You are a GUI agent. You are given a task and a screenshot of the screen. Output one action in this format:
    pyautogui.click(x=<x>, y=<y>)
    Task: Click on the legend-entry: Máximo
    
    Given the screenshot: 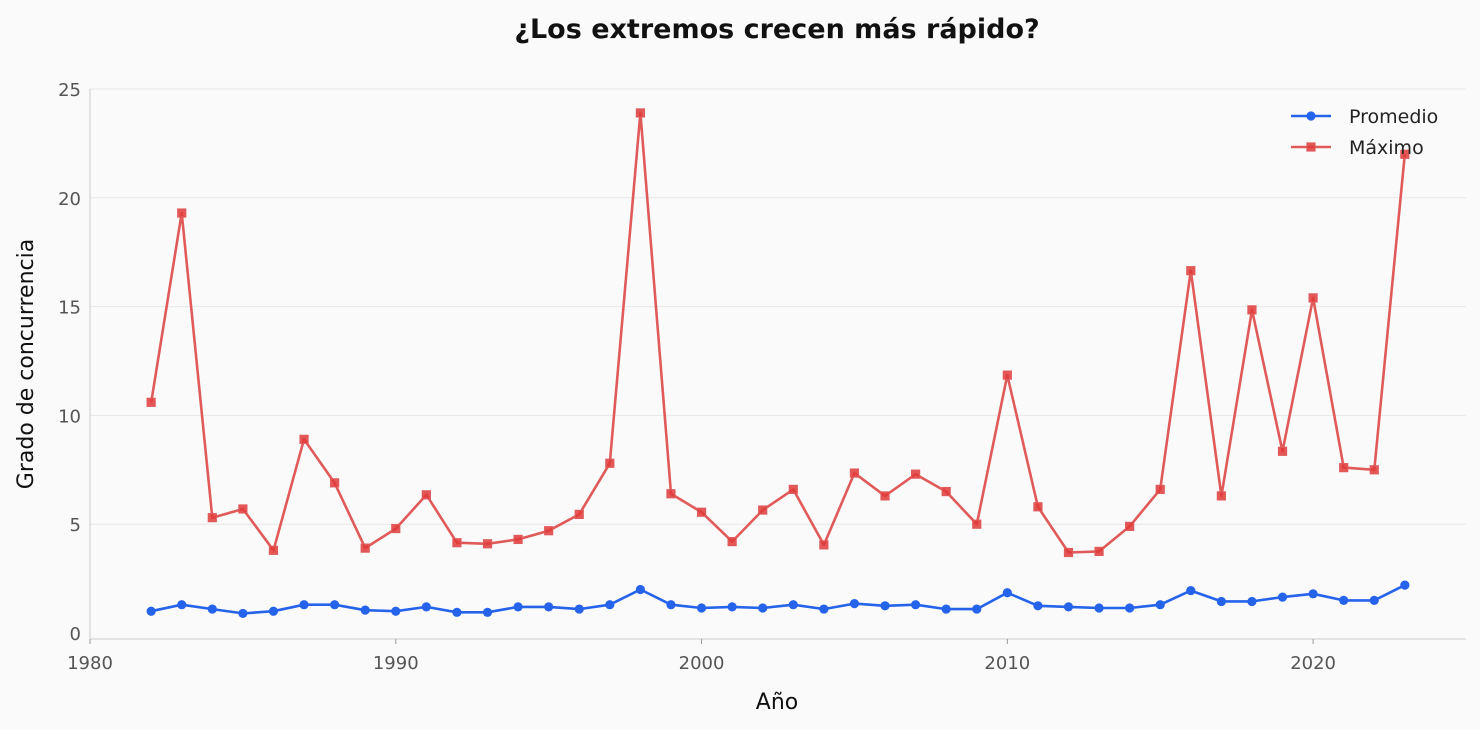 What is the action you would take?
    pyautogui.click(x=1357, y=148)
    